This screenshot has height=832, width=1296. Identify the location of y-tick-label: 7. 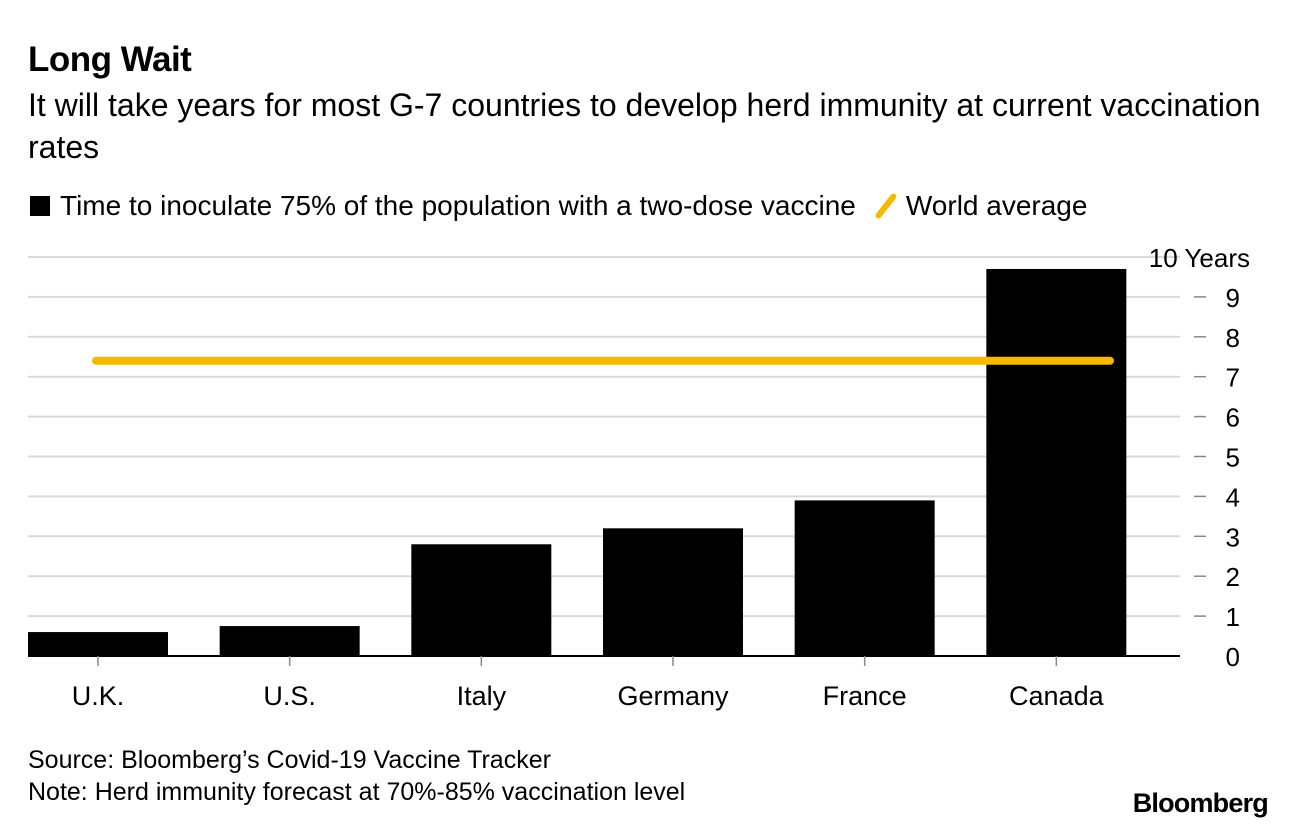
(1233, 378).